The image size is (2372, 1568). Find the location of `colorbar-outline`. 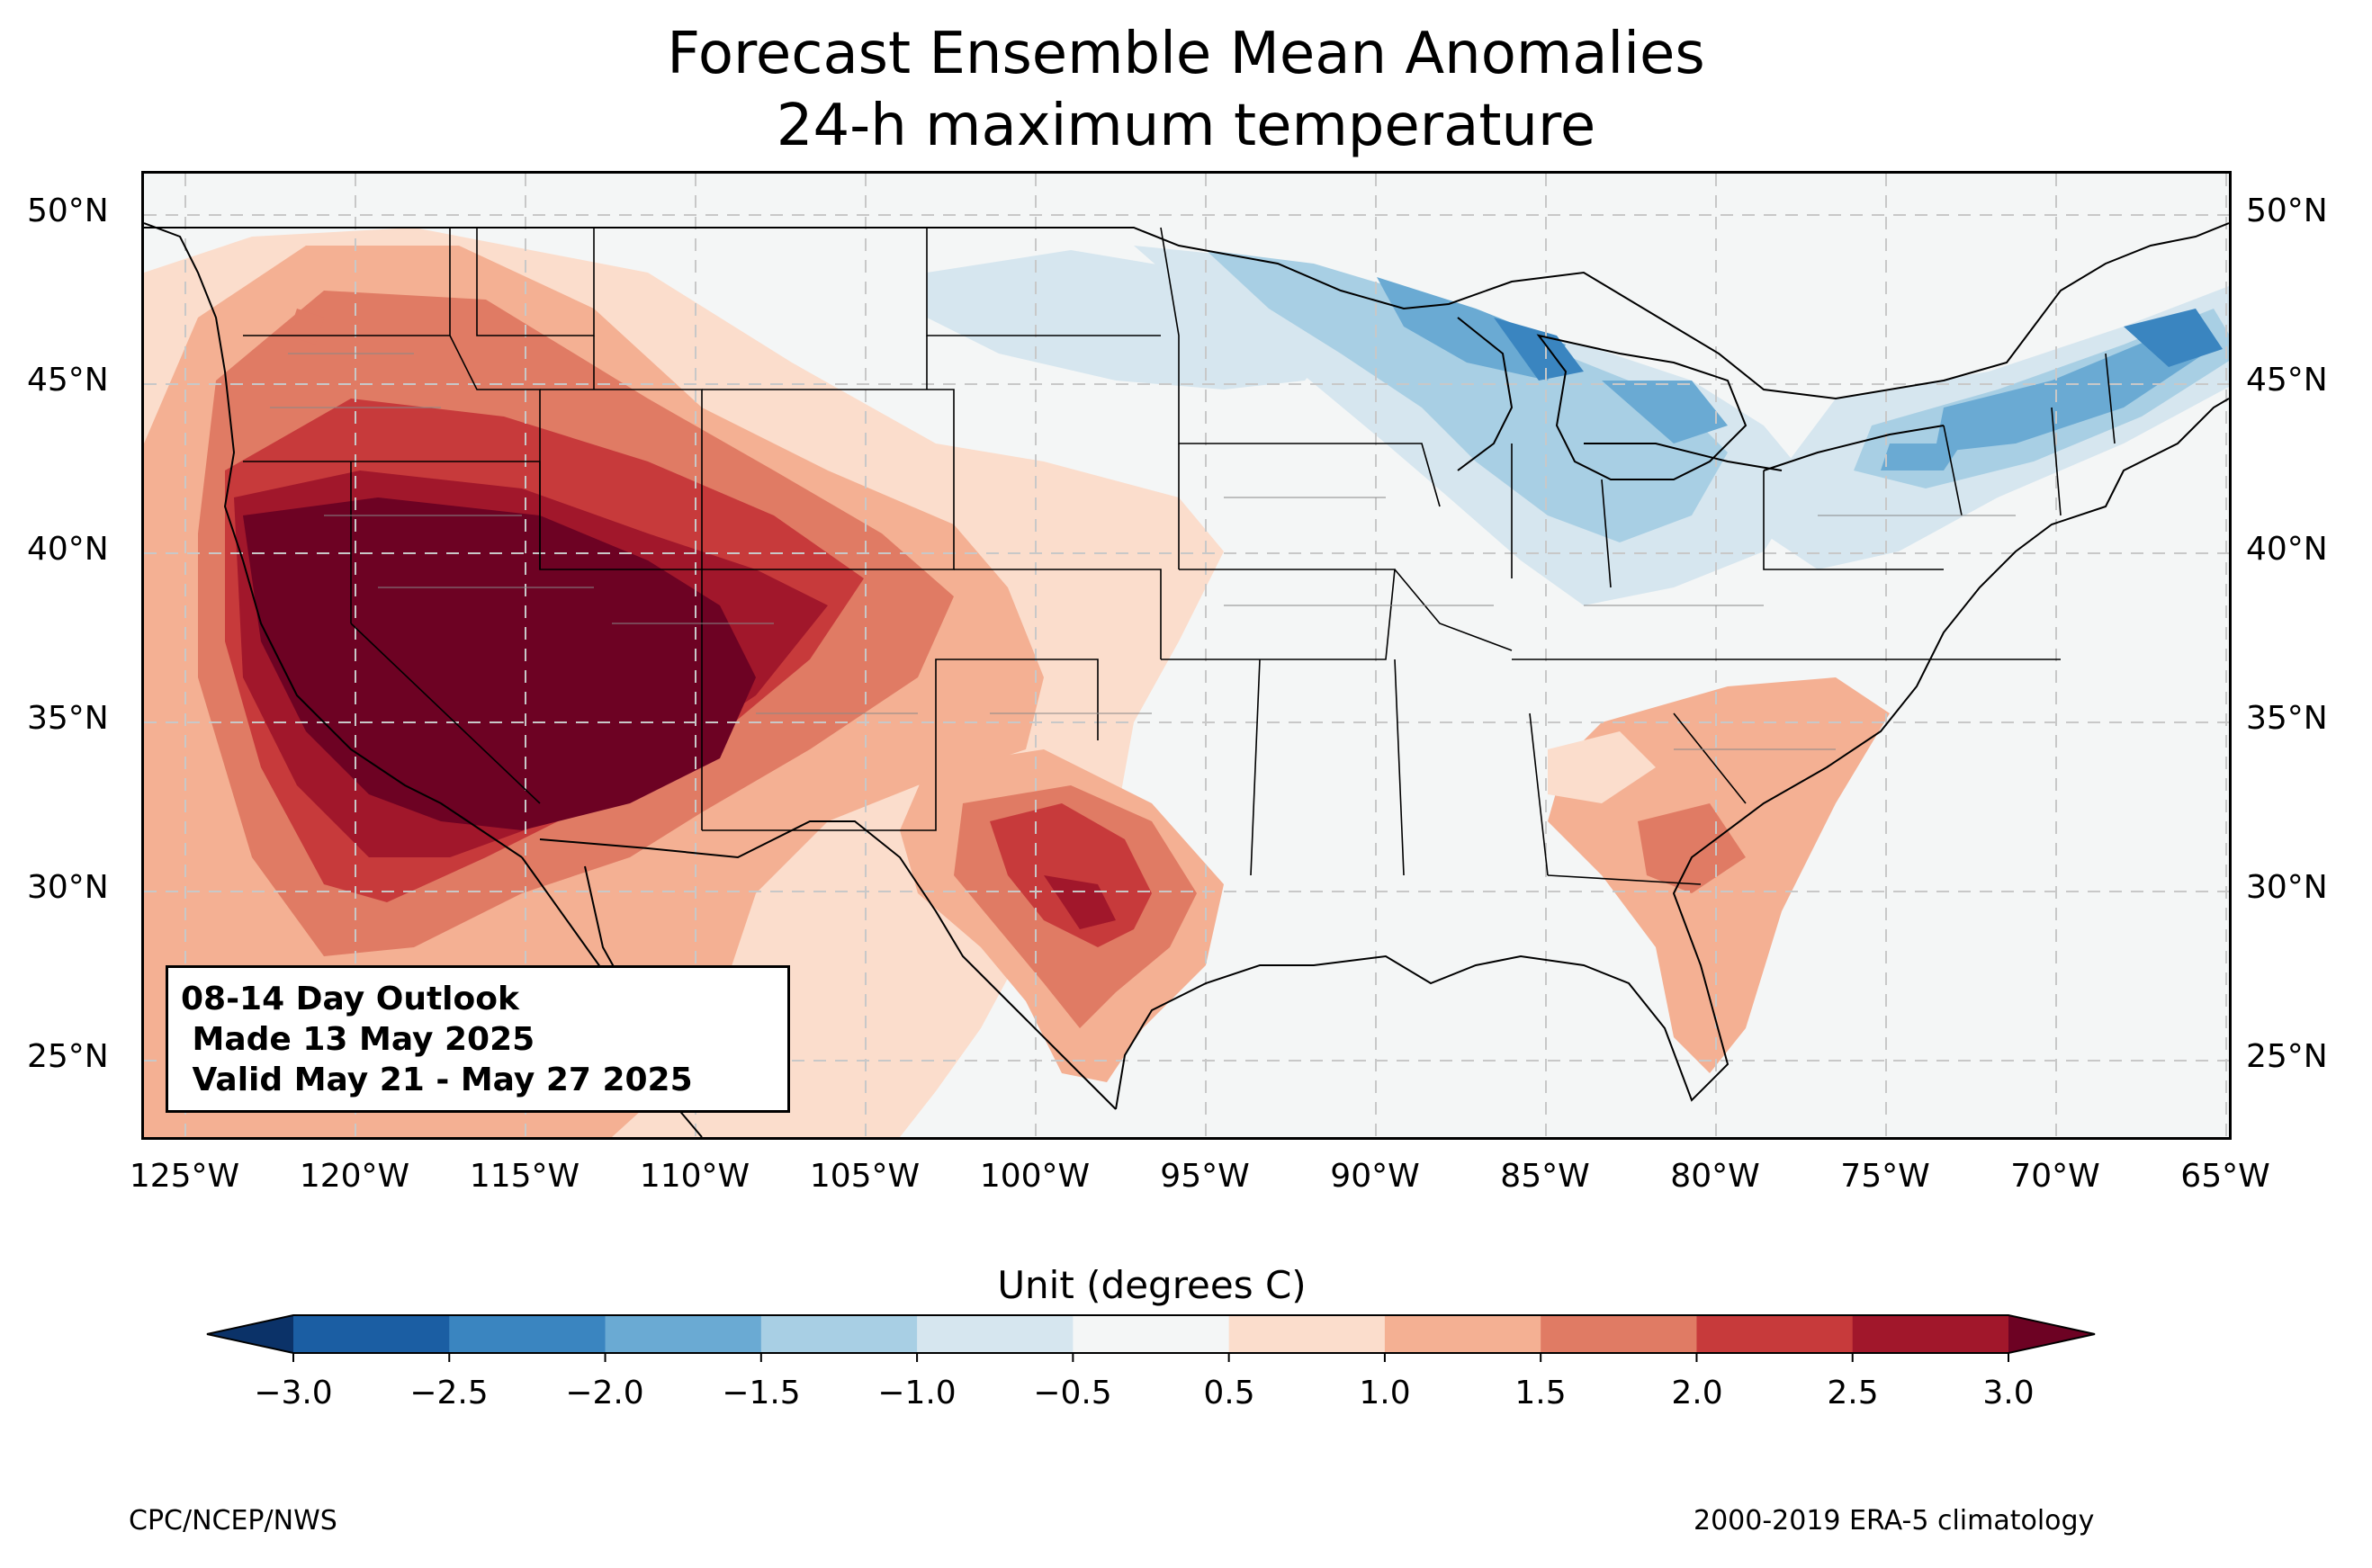

colorbar-outline is located at coordinates (1151, 1334).